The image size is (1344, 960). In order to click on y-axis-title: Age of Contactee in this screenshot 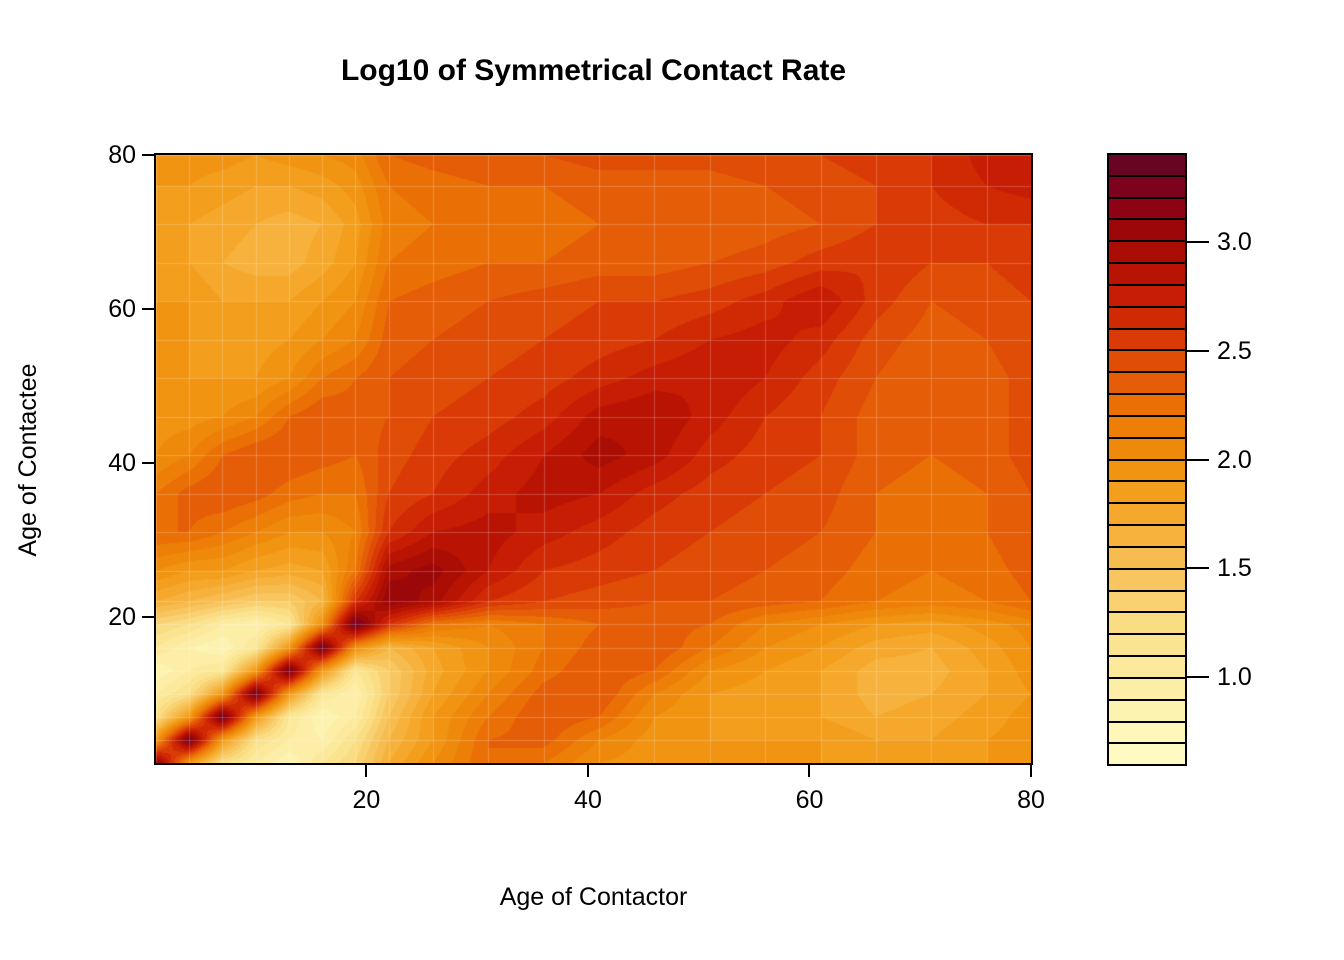, I will do `click(28, 460)`.